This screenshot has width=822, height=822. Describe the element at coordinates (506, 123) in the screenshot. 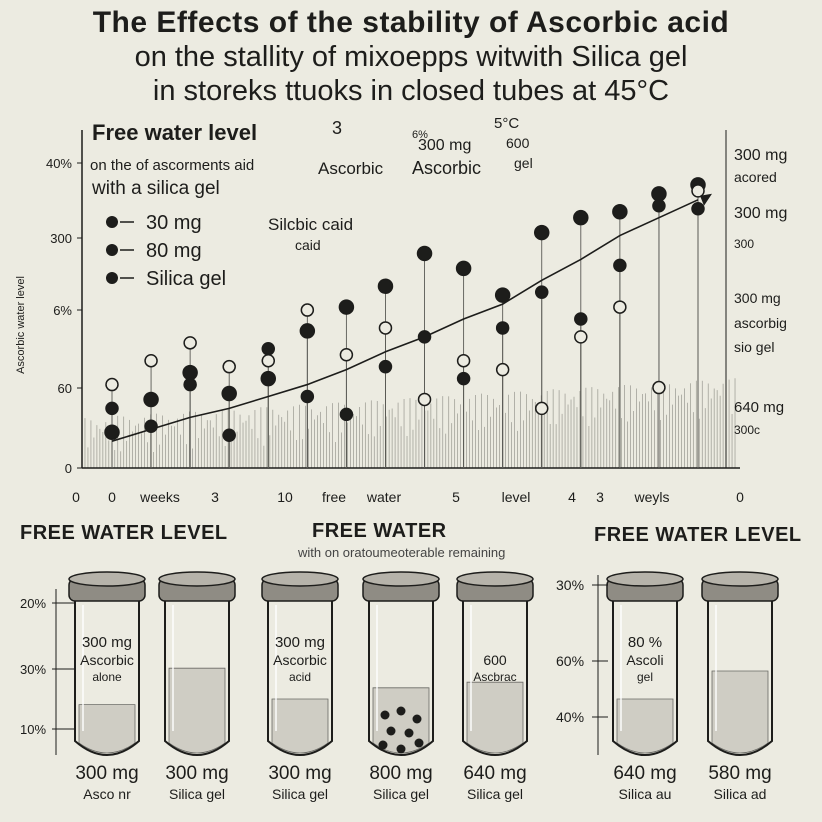

I see `annotation-deg: 5°C` at that location.